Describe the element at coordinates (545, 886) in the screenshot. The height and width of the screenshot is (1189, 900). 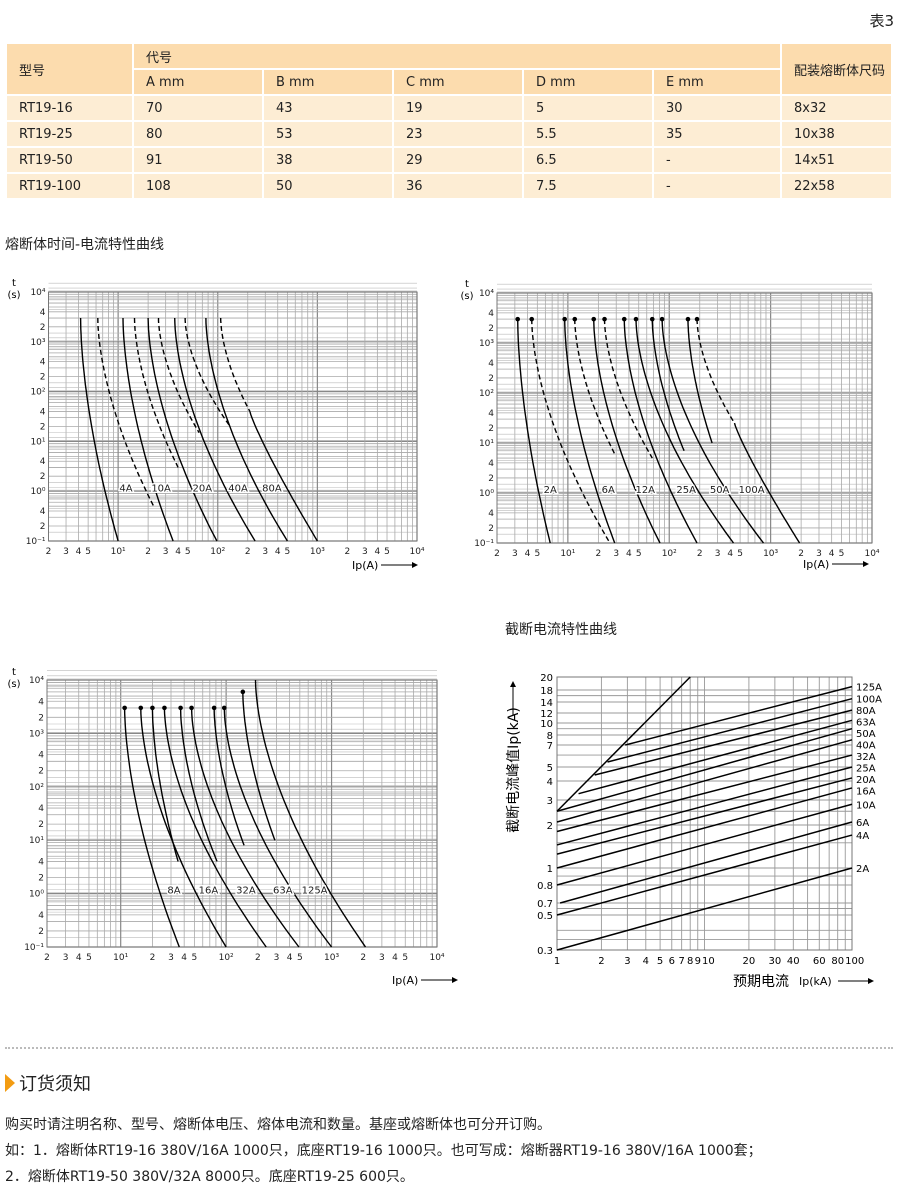
I see `y-tick-label: 0.8` at that location.